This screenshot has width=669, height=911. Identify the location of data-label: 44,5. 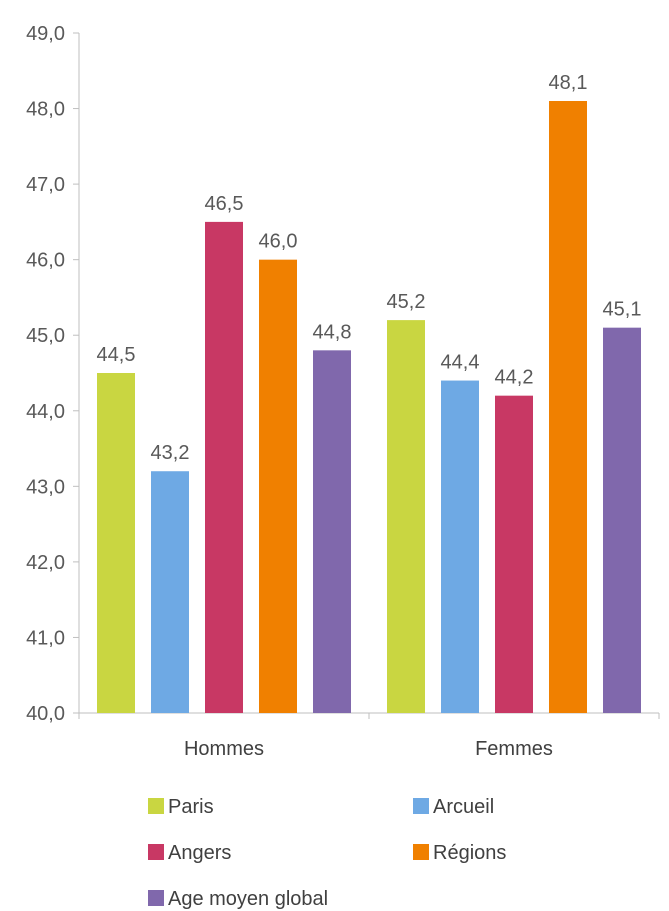
(116, 355).